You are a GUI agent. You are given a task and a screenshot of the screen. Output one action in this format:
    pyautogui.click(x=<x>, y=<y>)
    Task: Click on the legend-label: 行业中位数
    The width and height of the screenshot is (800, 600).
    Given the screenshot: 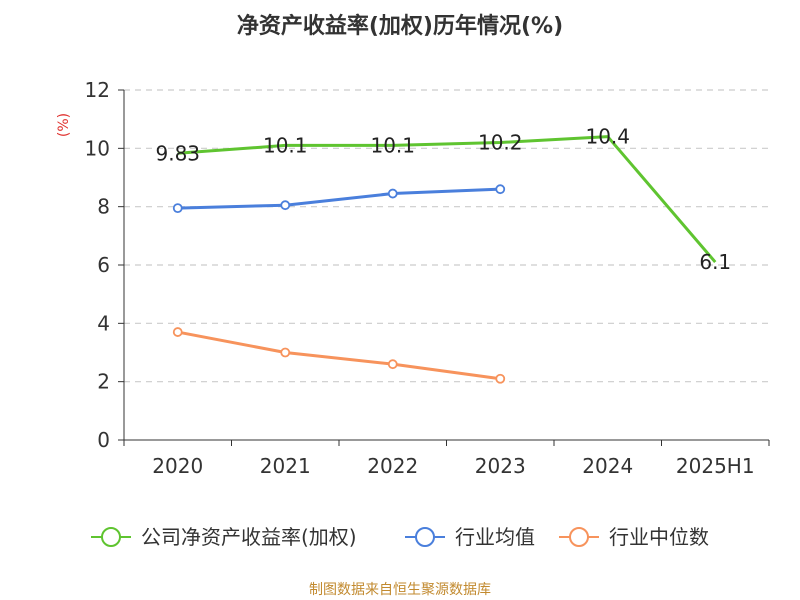 What is the action you would take?
    pyautogui.click(x=659, y=537)
    